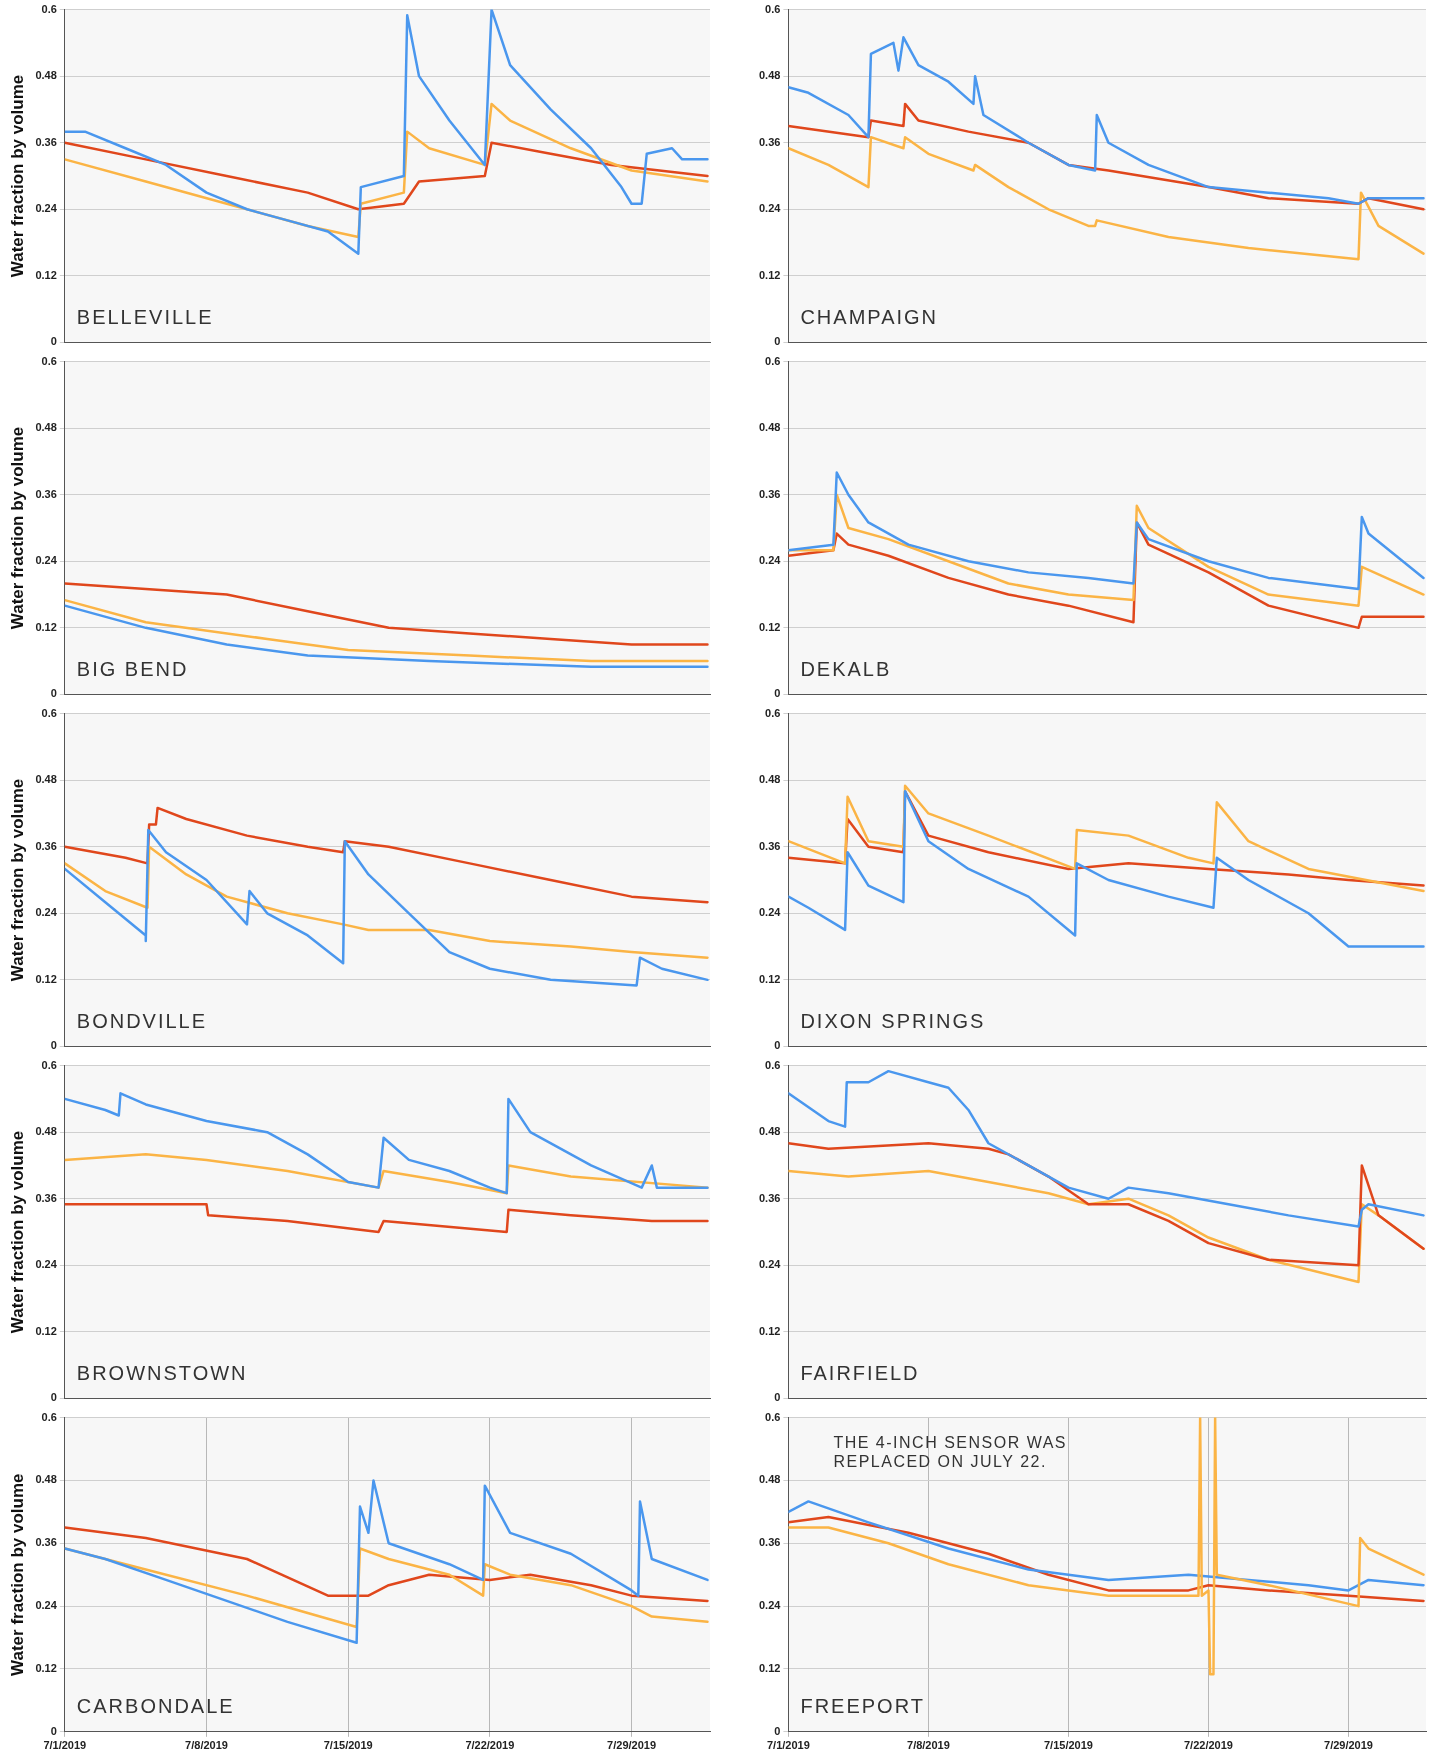 Image resolution: width=1433 pixels, height=1760 pixels. I want to click on text: BROWNSTOWN, so click(162, 1372).